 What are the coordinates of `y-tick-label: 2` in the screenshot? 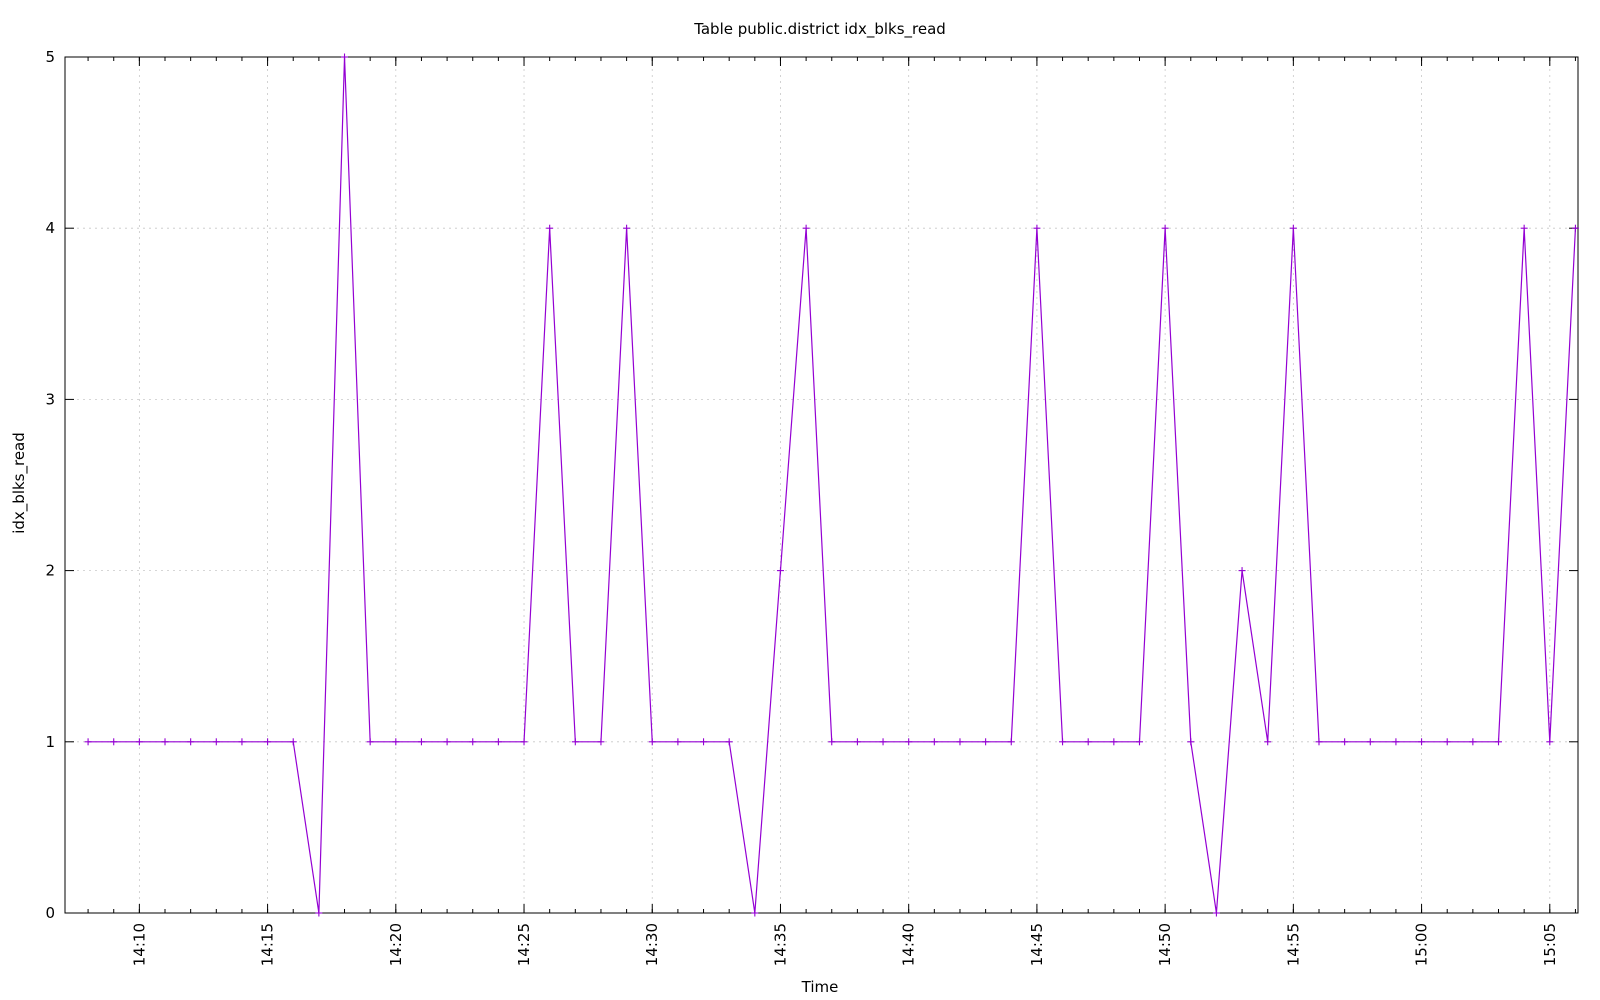 It's located at (50, 571).